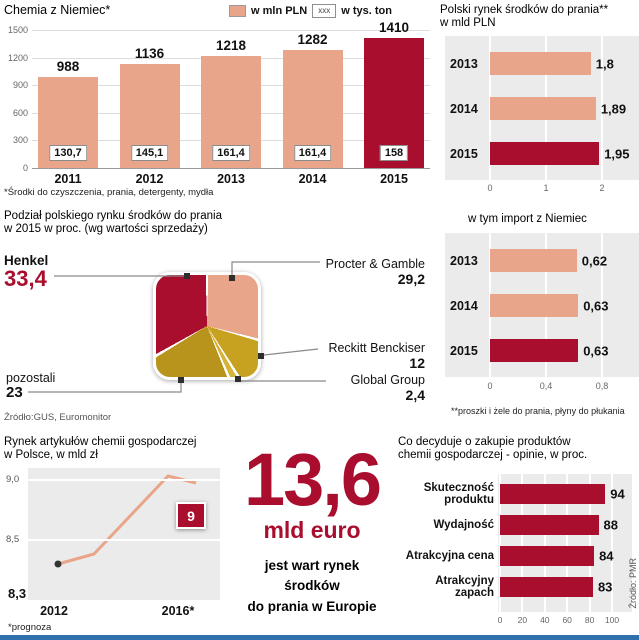 This screenshot has width=639, height=640. What do you see at coordinates (14, 392) in the screenshot?
I see `slice-value-pozostali: 23` at bounding box center [14, 392].